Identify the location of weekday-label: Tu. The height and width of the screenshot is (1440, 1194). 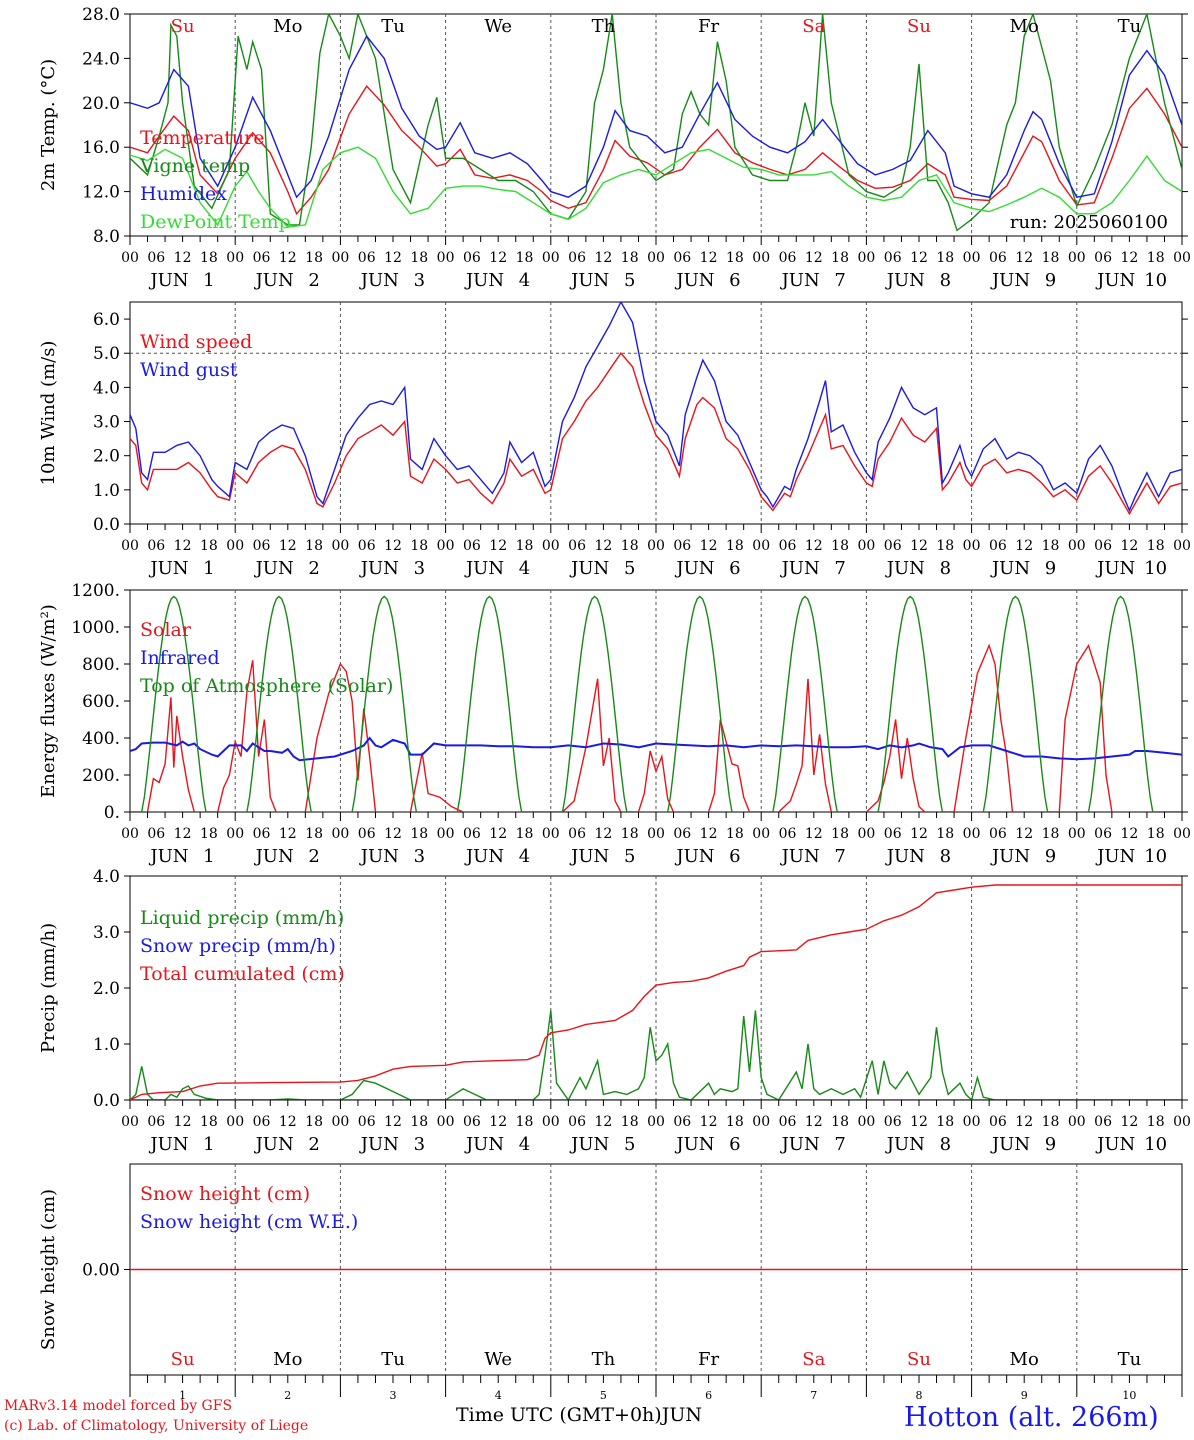
(393, 1359).